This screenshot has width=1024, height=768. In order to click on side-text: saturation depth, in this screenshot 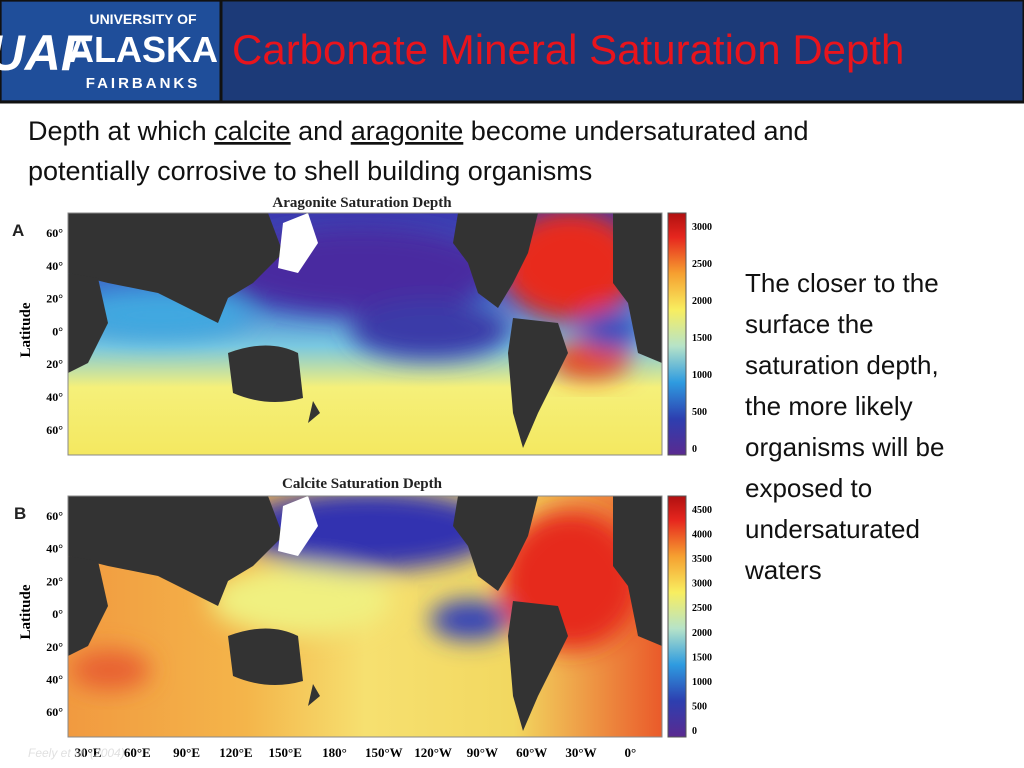, I will do `click(842, 365)`.